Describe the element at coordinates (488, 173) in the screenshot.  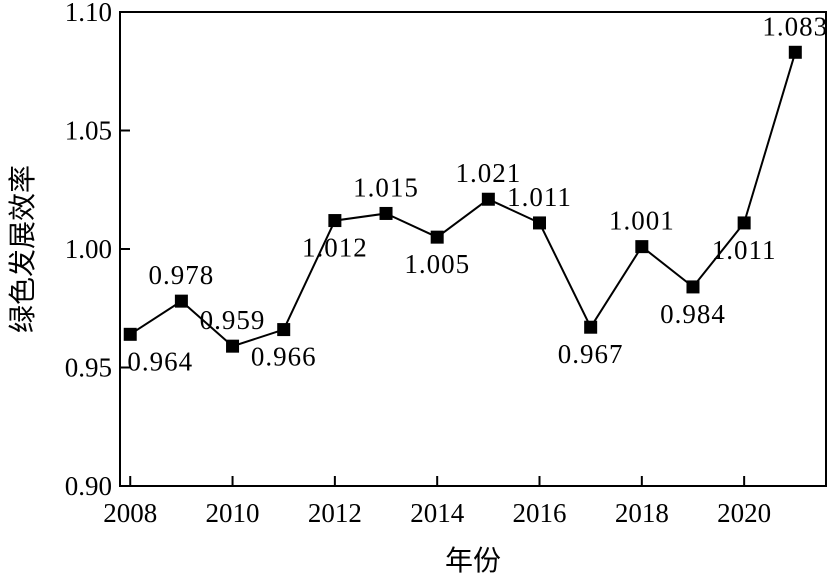
I see `data-label: 1.021` at that location.